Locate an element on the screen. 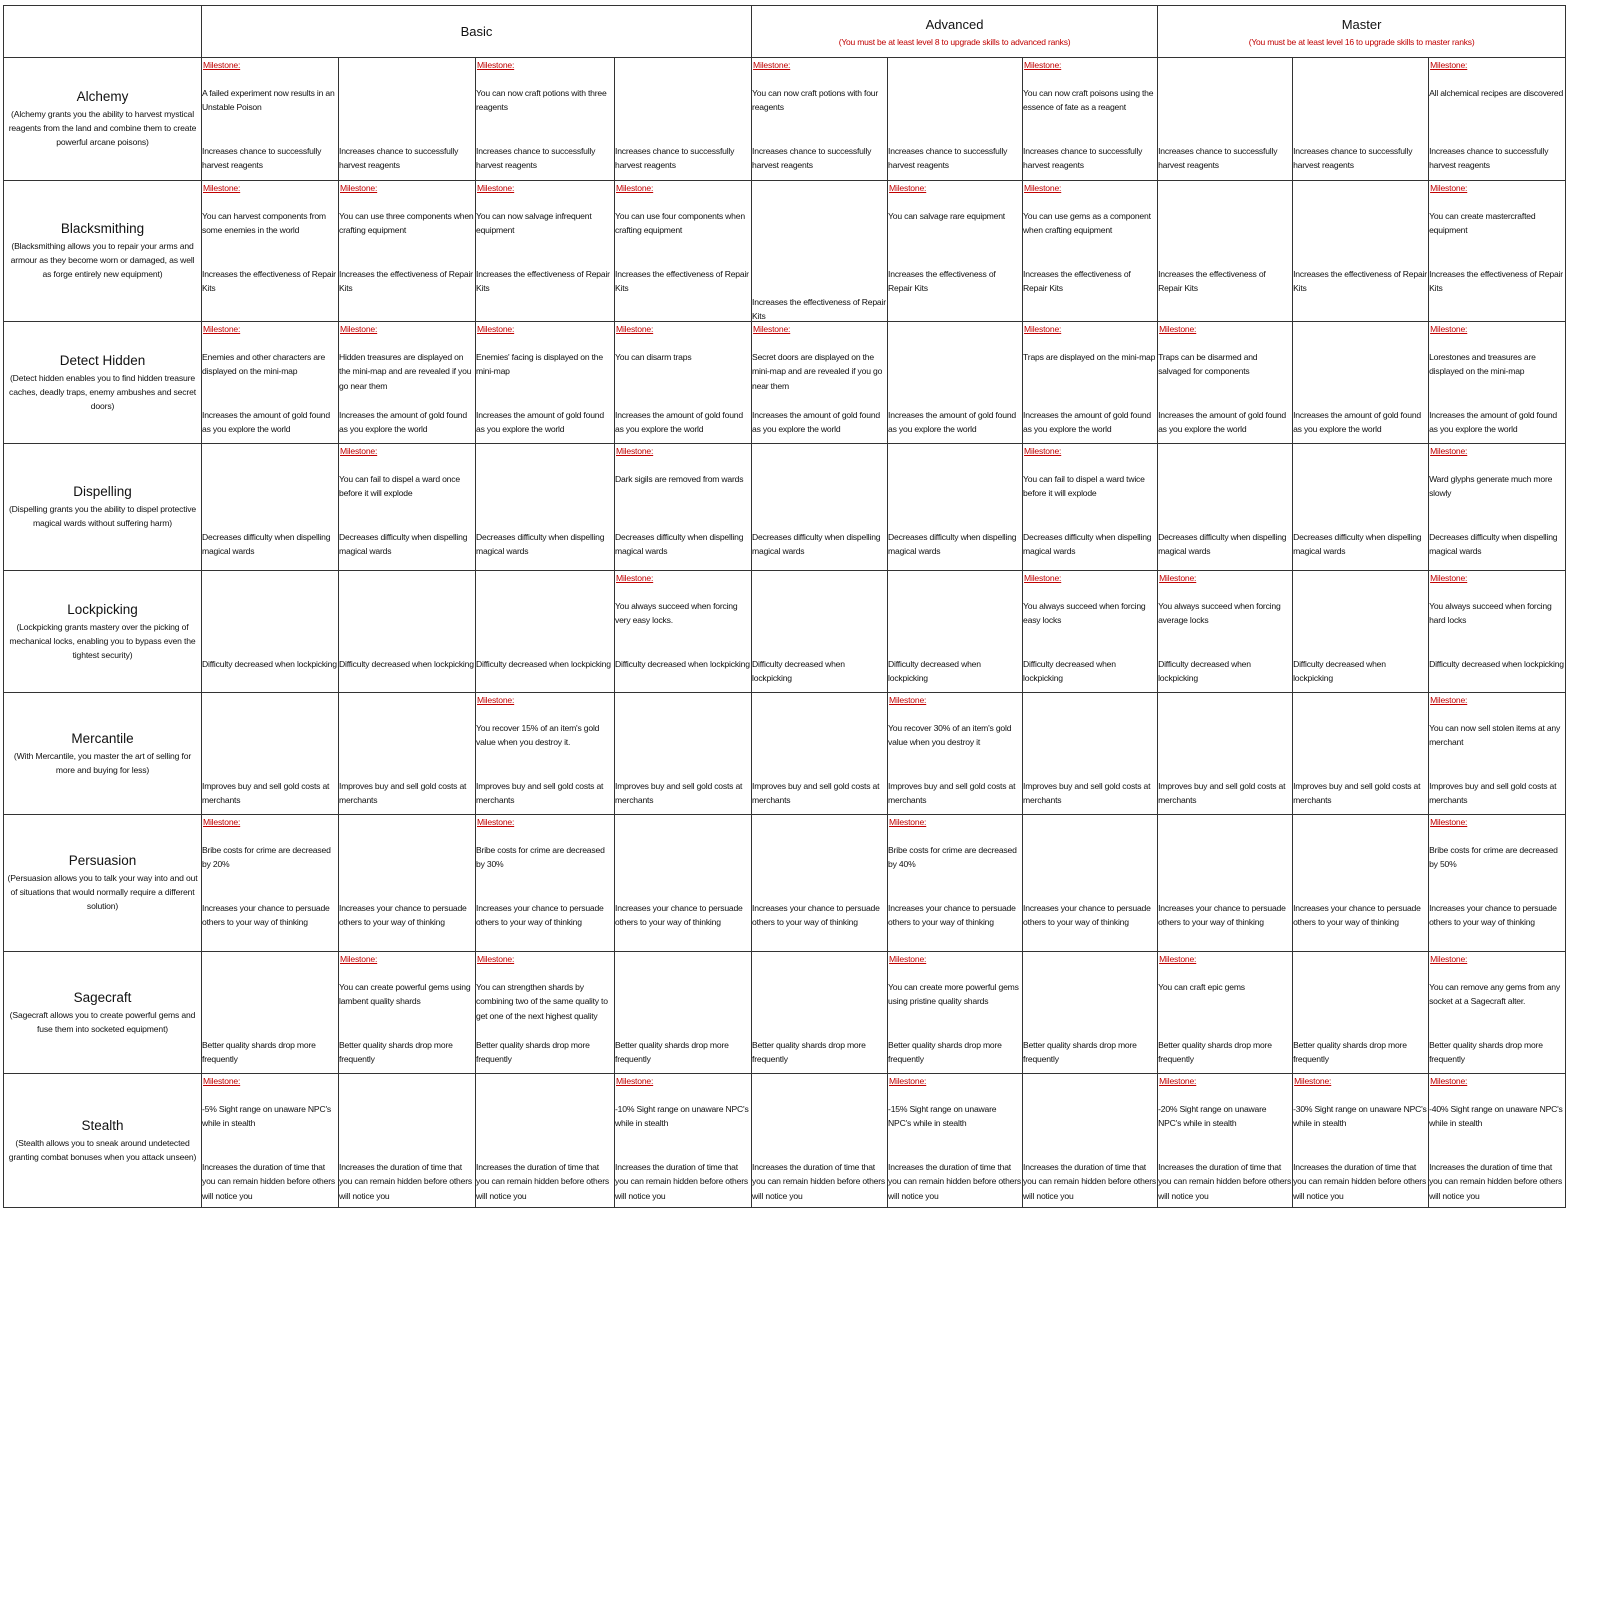 This screenshot has height=1600, width=1600. milestone-text: Traps are displayed on the mini-map is located at coordinates (1089, 357).